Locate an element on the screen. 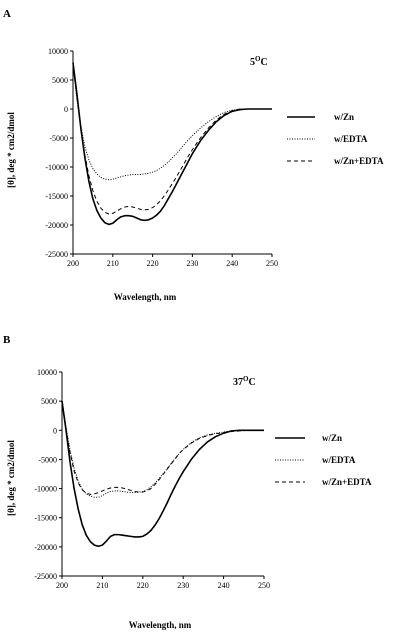  y-axis-title-a: [θ], deg * cm2/dmol is located at coordinates (11, 150).